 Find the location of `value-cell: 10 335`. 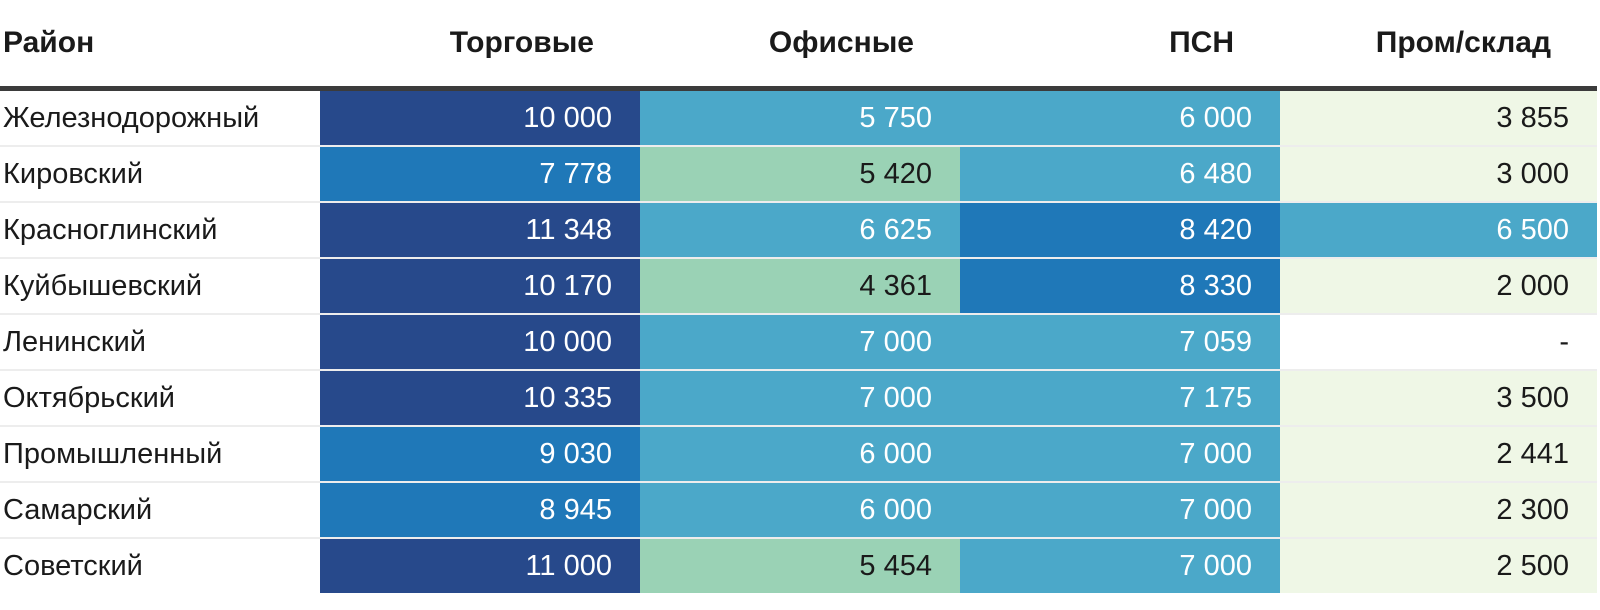

value-cell: 10 335 is located at coordinates (480, 397).